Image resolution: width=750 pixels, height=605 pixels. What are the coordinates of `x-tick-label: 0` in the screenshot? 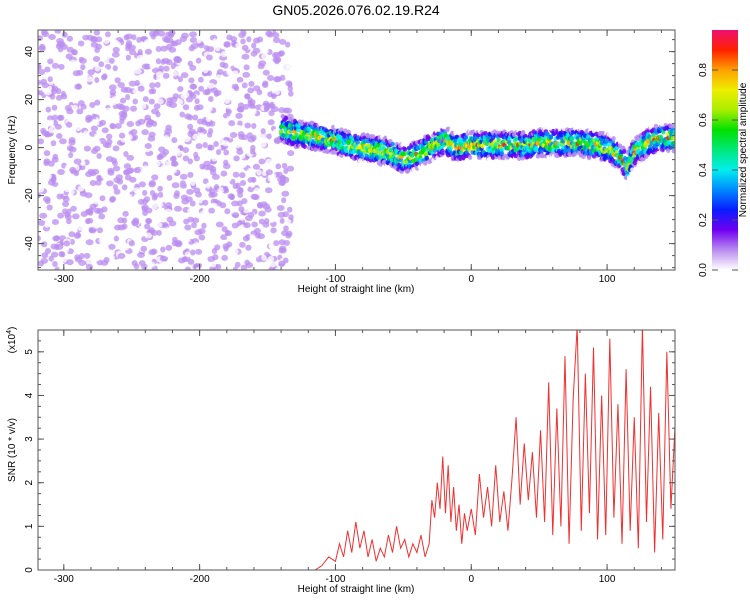 It's located at (471, 279).